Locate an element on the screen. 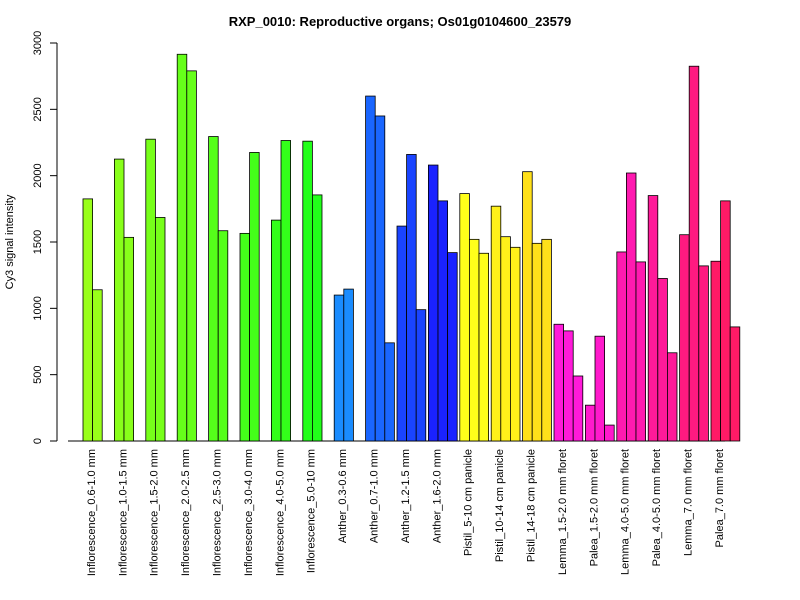 The image size is (800, 600). y-tick-label: 3000 is located at coordinates (38, 43).